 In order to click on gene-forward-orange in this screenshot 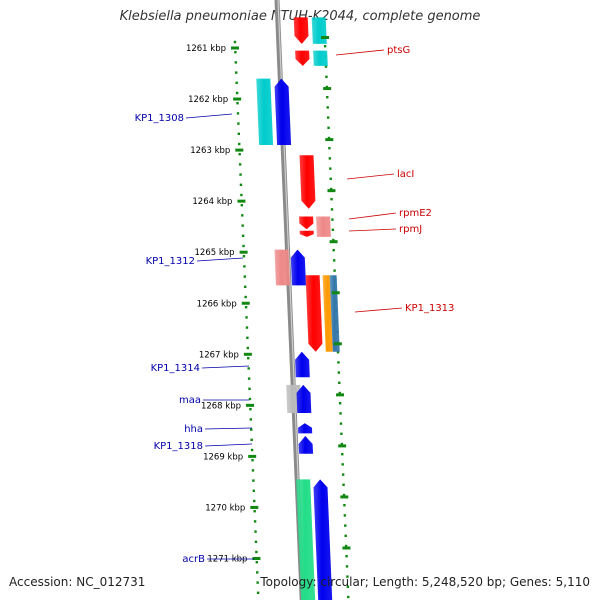, I will do `click(327, 313)`.